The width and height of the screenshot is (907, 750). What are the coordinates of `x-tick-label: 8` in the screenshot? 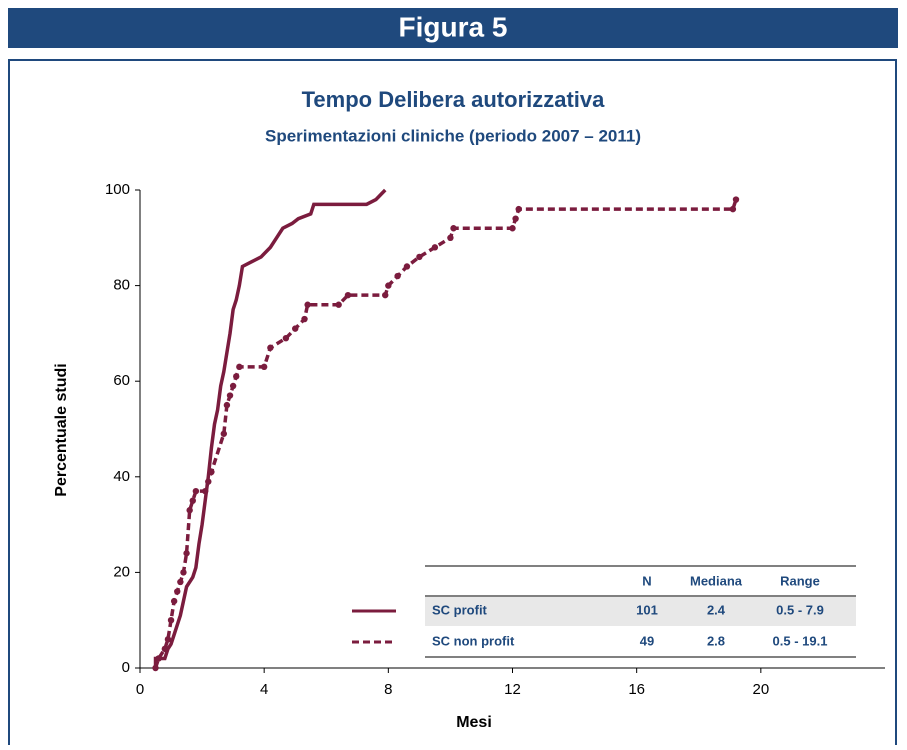 It's located at (388, 689).